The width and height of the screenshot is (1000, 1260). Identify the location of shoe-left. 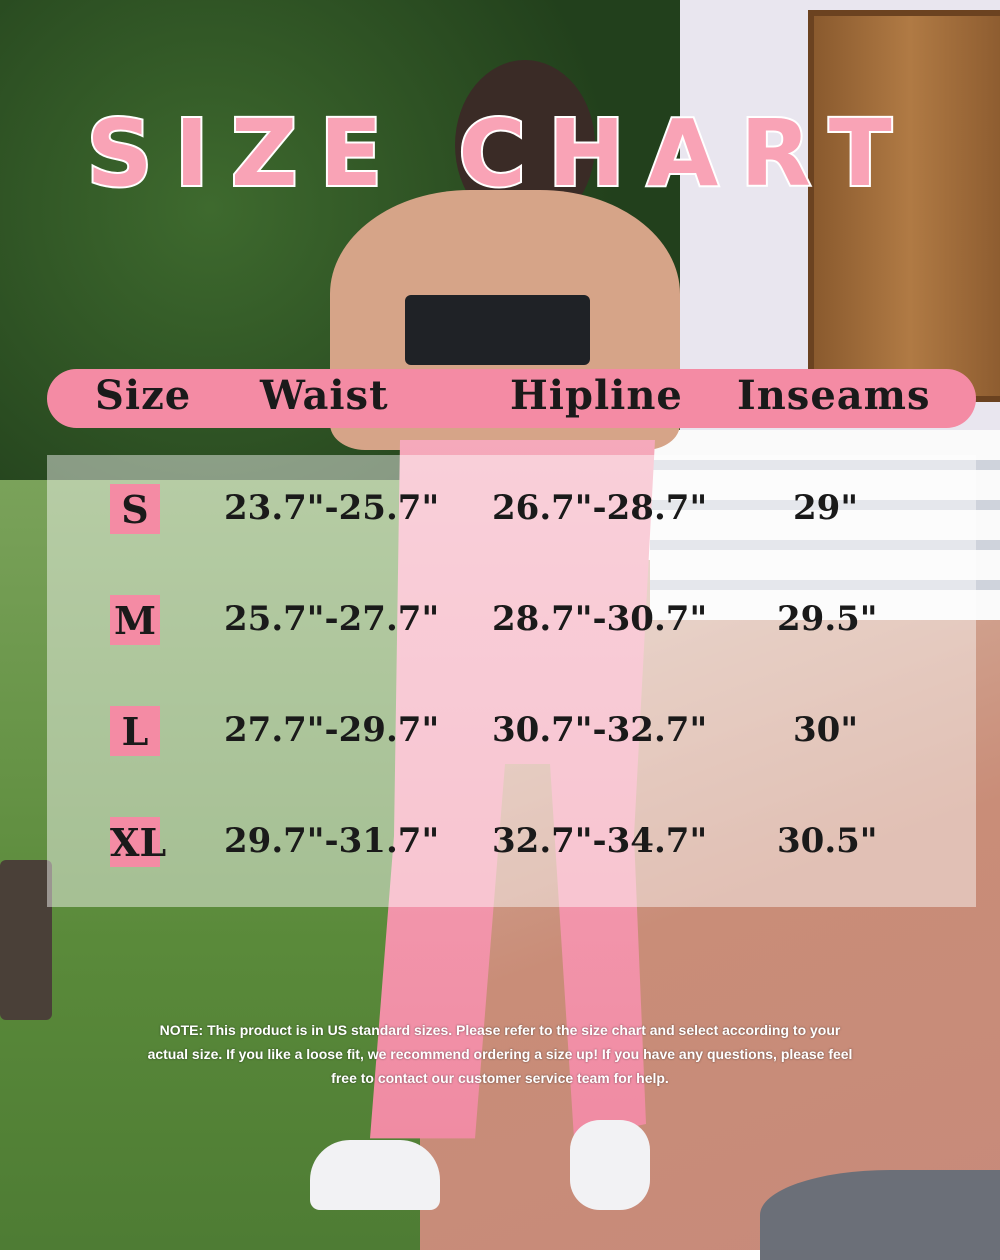
(375, 1175).